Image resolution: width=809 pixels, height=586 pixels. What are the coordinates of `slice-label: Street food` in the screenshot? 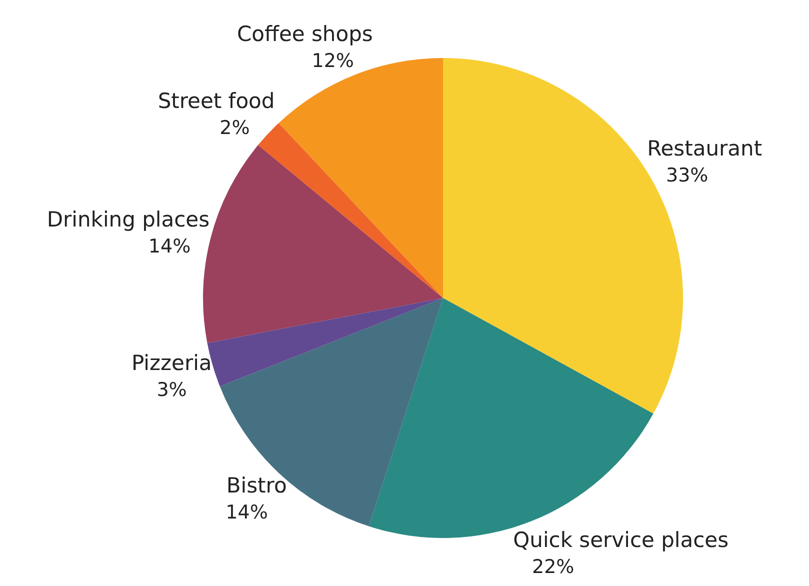 It's located at (216, 100).